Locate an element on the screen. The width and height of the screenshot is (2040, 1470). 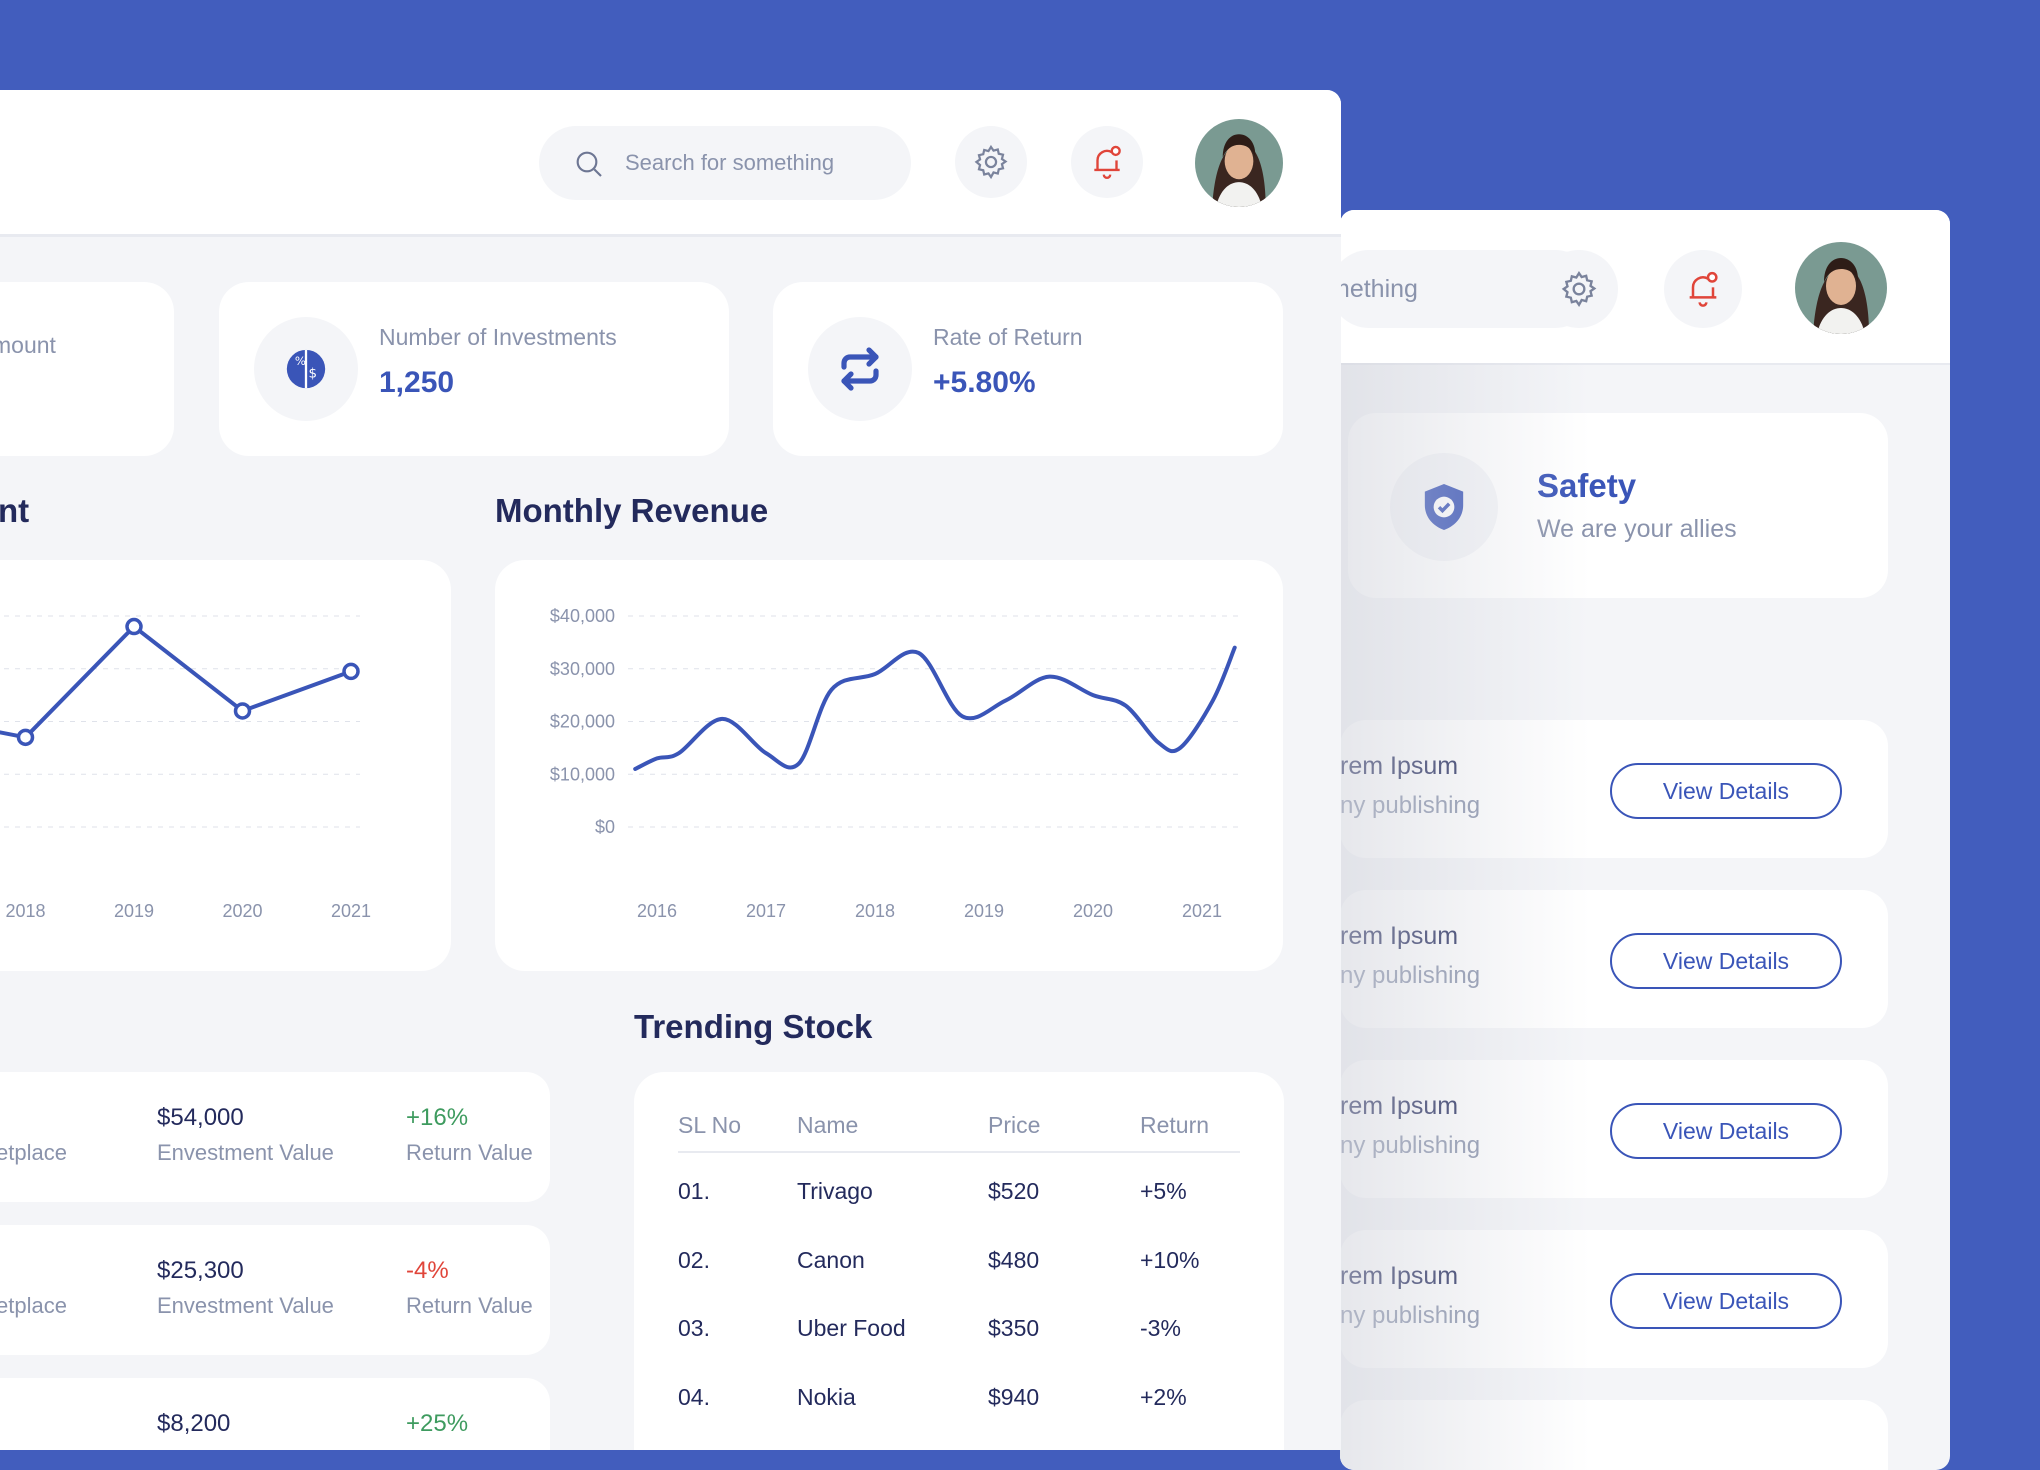
repeat-icon is located at coordinates (860, 369).